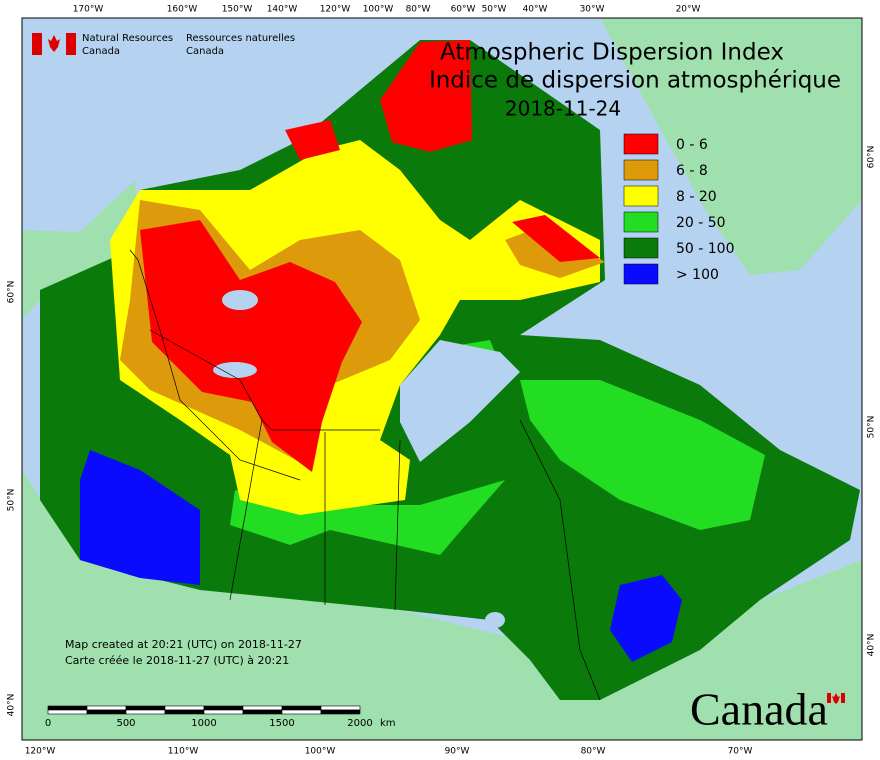 The height and width of the screenshot is (760, 880). Describe the element at coordinates (688, 10) in the screenshot. I see `longitude-label: 20°W` at that location.